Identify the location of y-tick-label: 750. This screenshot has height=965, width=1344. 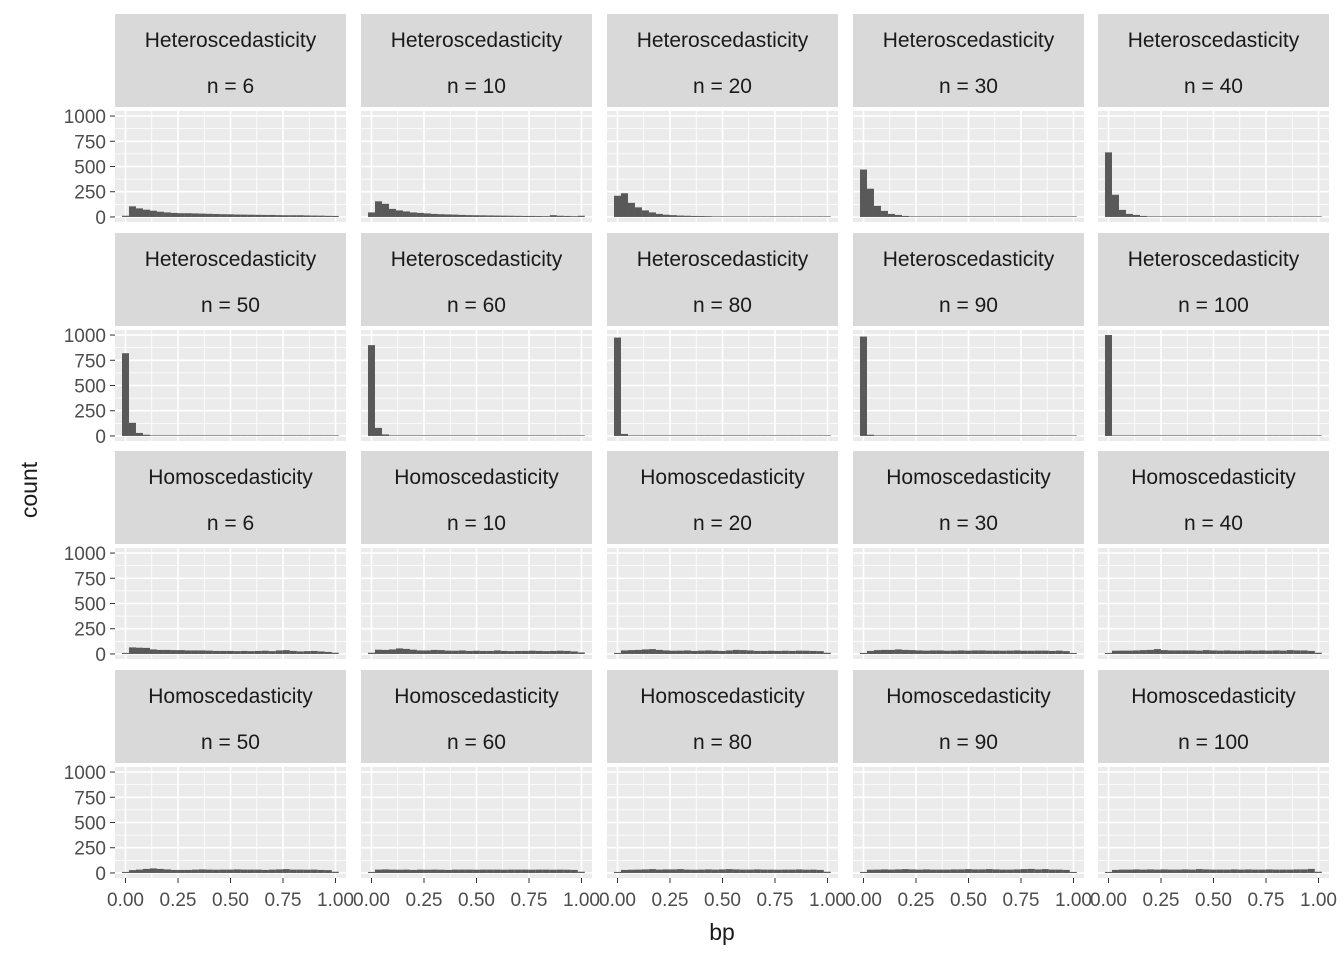
(90, 361).